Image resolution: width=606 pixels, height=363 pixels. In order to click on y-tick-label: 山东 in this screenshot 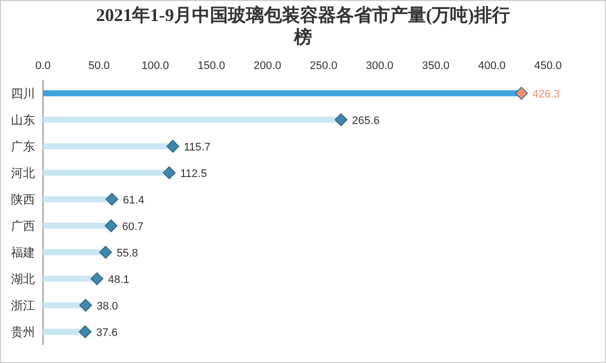, I will do `click(23, 119)`.